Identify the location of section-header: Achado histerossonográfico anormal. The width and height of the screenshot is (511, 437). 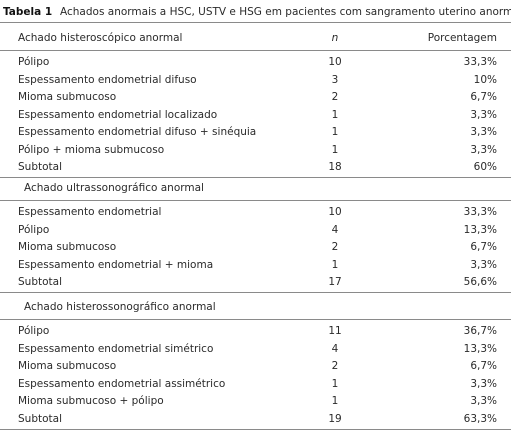
(120, 307).